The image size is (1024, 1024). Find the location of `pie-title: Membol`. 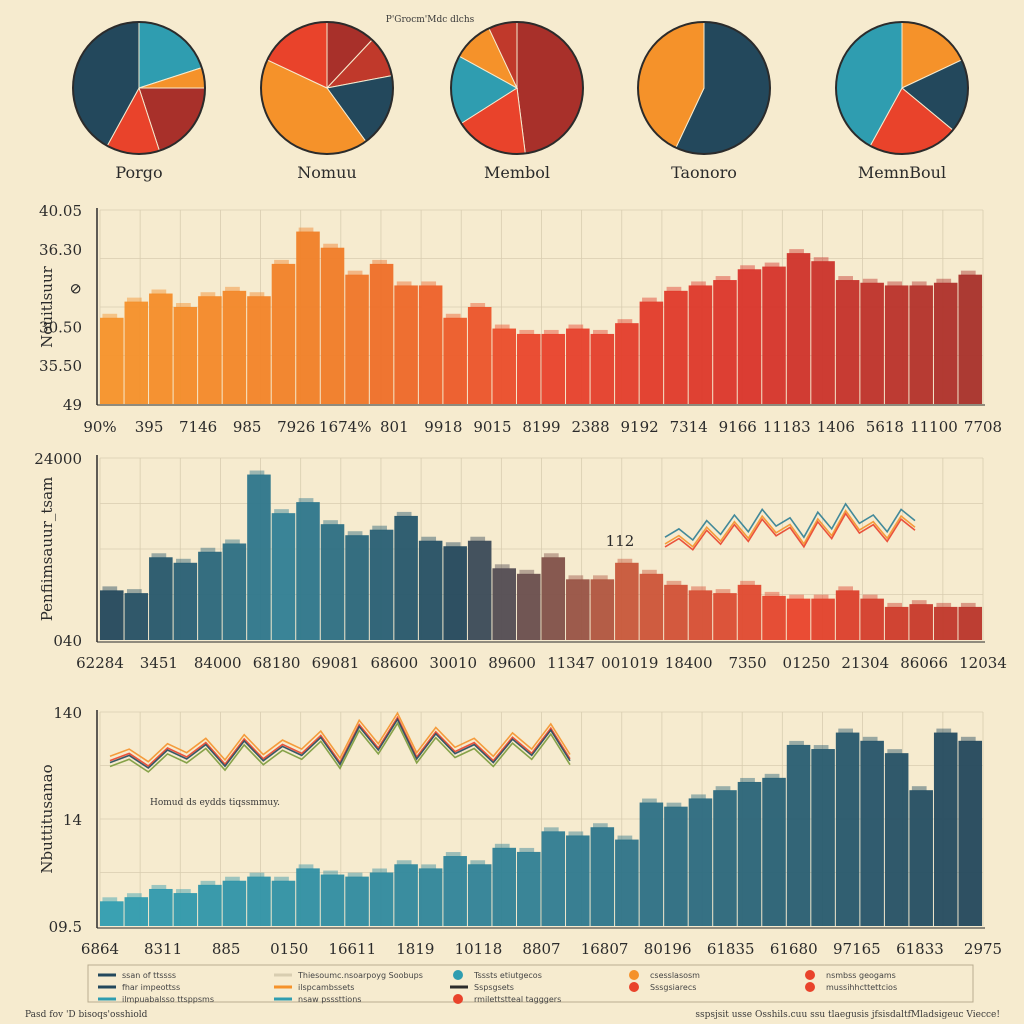

pie-title: Membol is located at coordinates (517, 172).